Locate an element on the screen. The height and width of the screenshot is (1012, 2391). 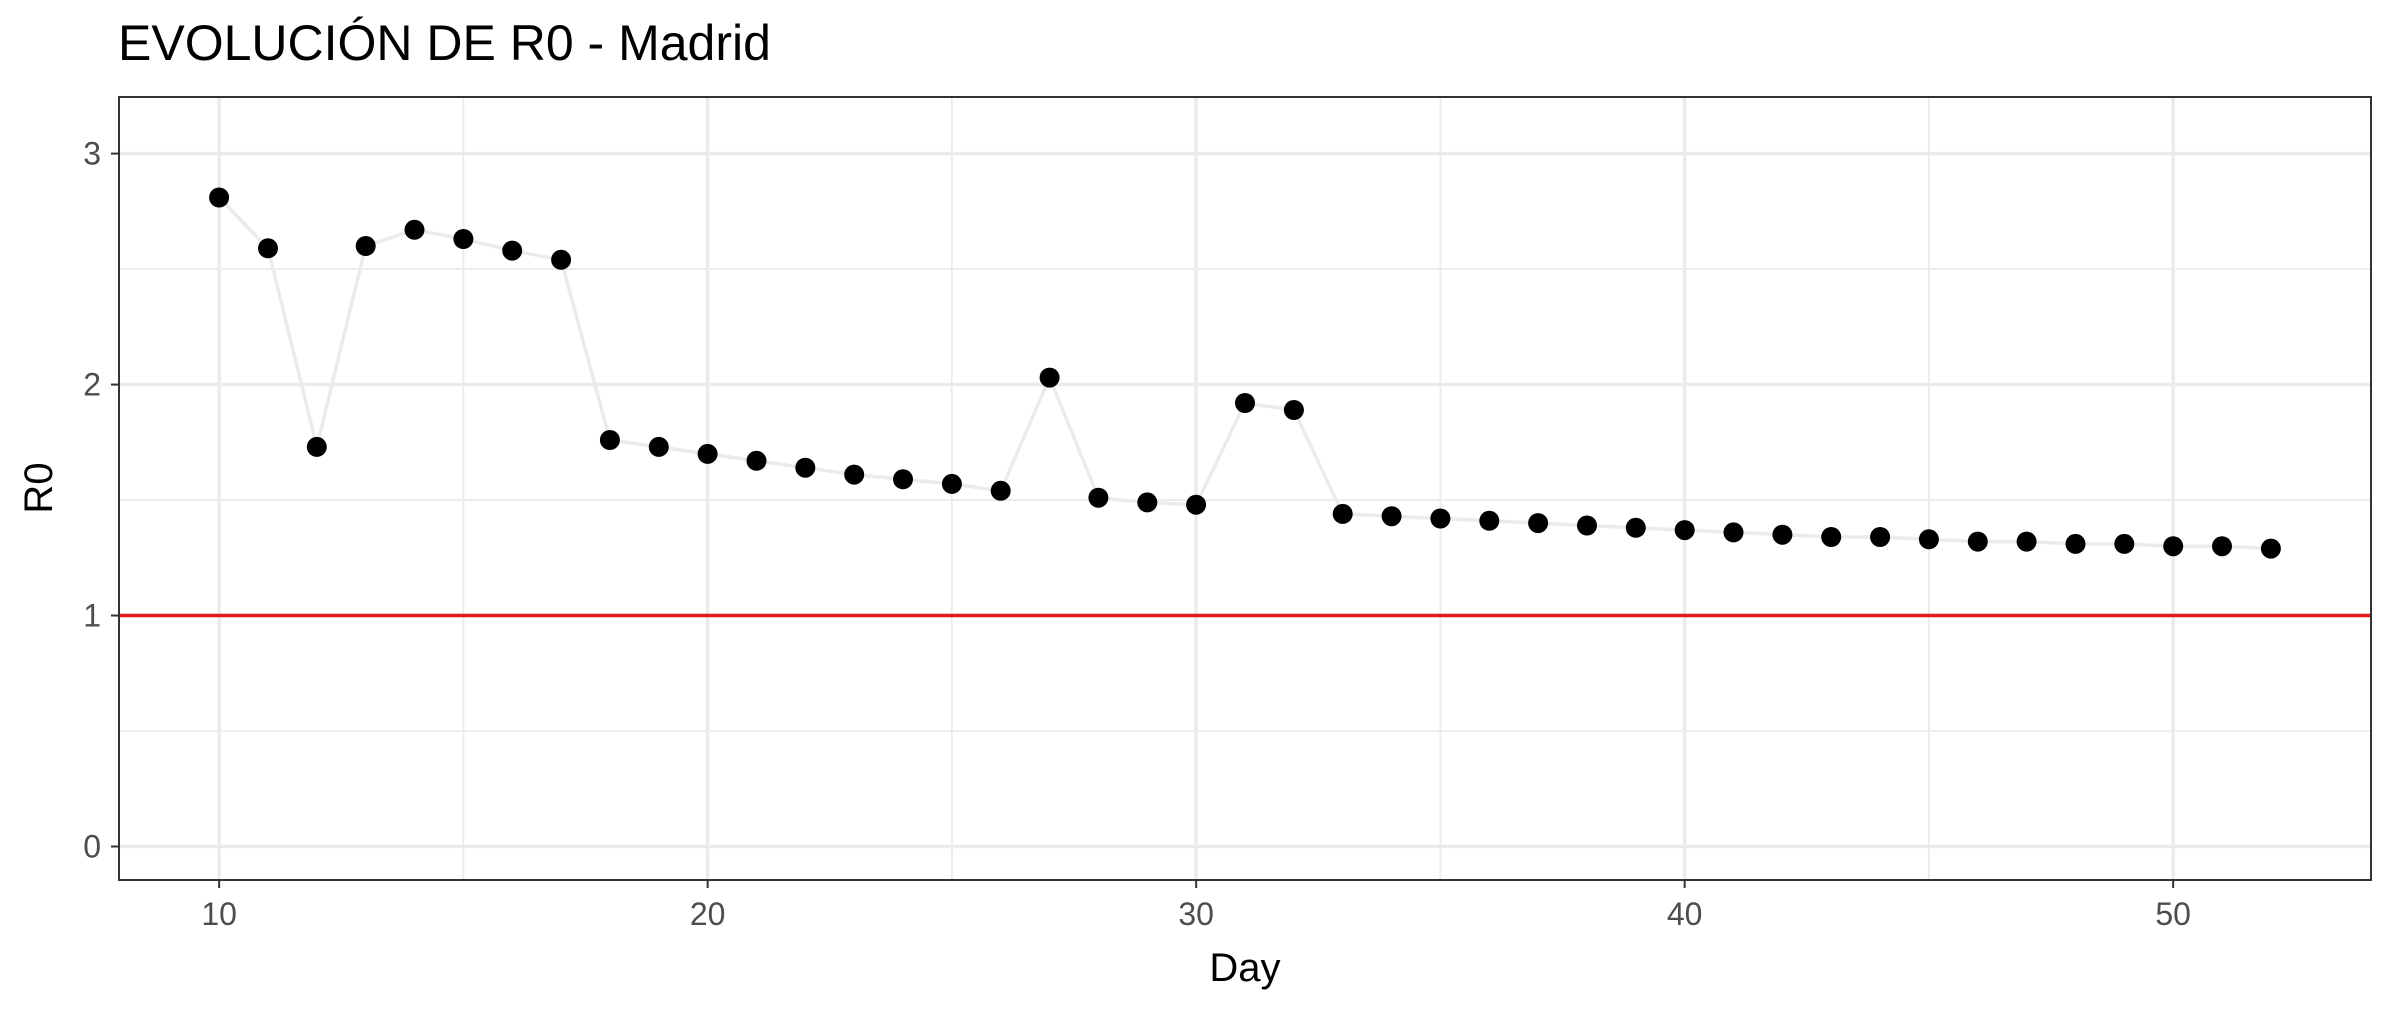
y-tick-label: 2 is located at coordinates (92, 385).